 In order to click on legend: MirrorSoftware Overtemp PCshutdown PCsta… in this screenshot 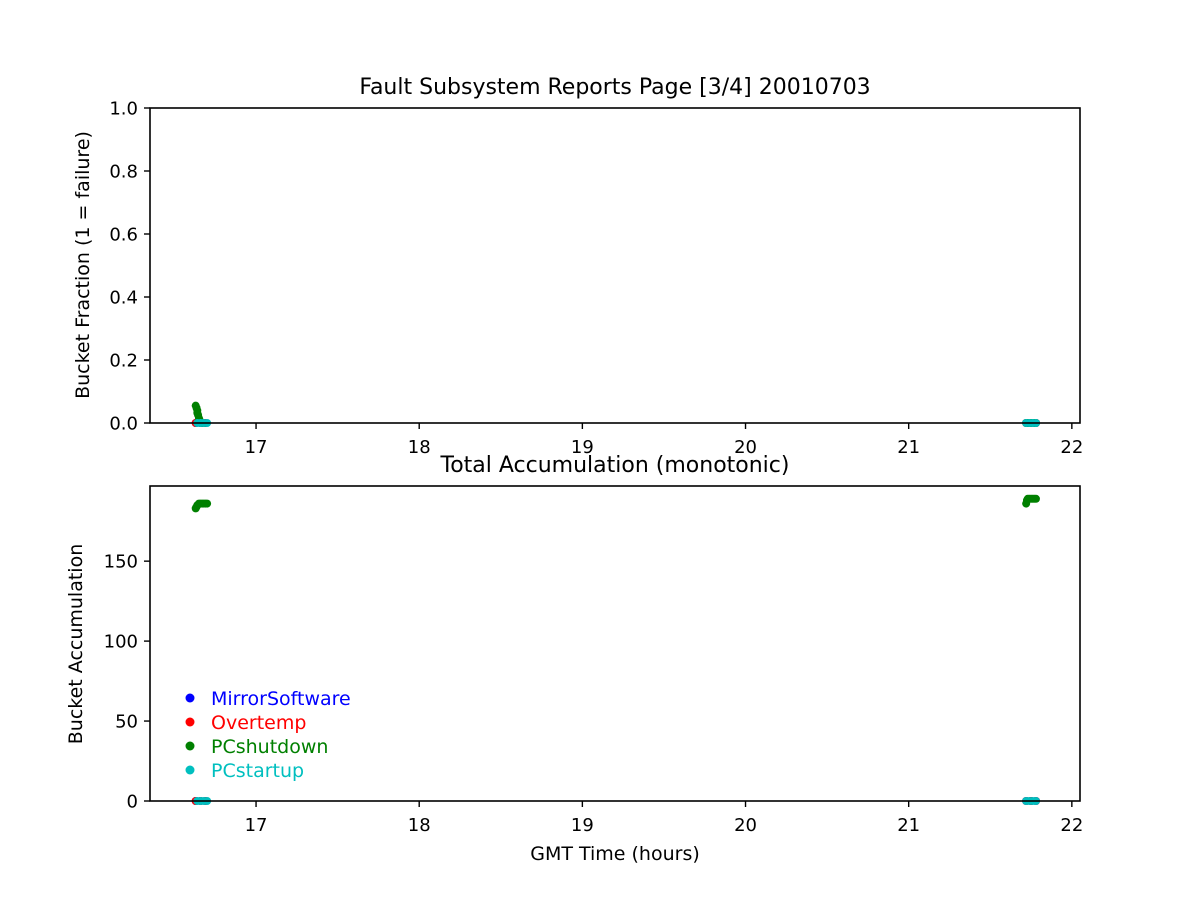, I will do `click(268, 735)`.